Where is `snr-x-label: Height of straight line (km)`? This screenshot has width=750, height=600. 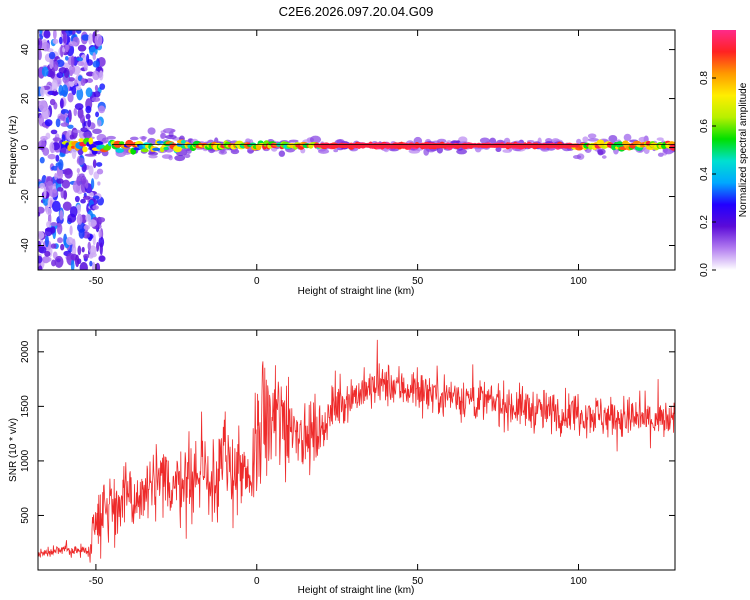 snr-x-label: Height of straight line (km) is located at coordinates (356, 590).